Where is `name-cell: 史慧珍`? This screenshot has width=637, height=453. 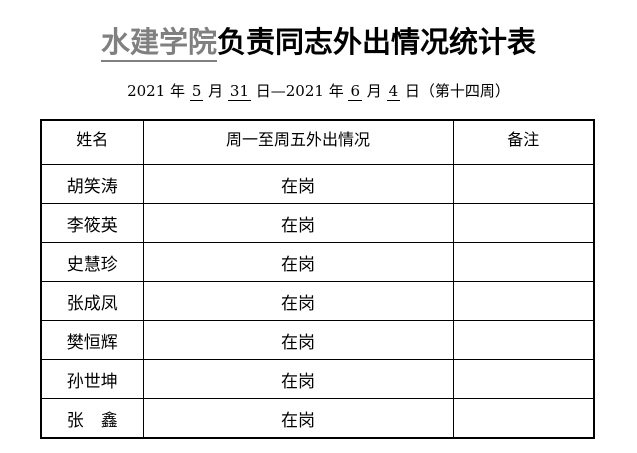
name-cell: 史慧珍 is located at coordinates (92, 262).